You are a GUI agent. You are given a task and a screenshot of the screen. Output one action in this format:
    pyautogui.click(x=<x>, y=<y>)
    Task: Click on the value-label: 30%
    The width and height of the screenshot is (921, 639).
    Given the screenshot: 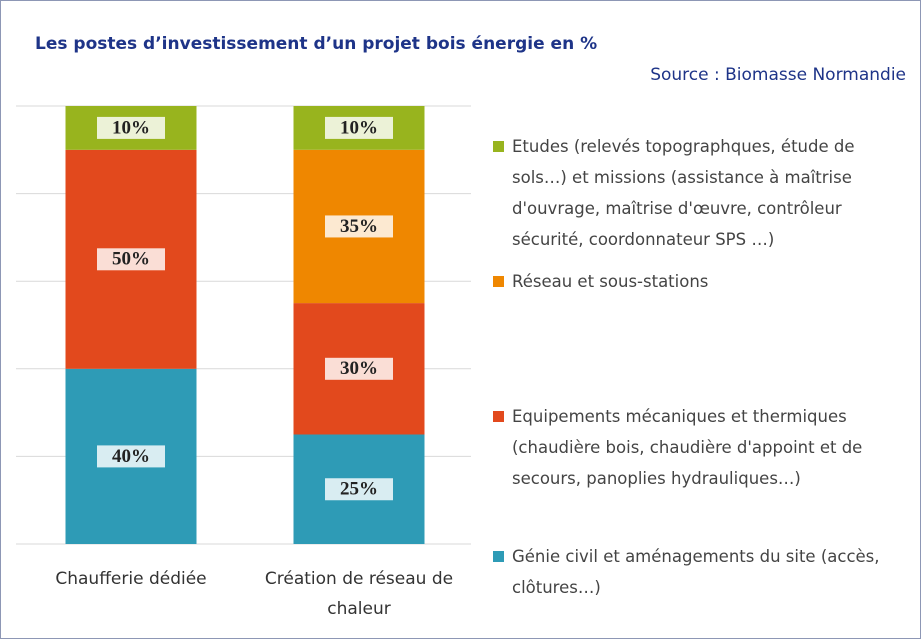 What is the action you would take?
    pyautogui.click(x=359, y=368)
    